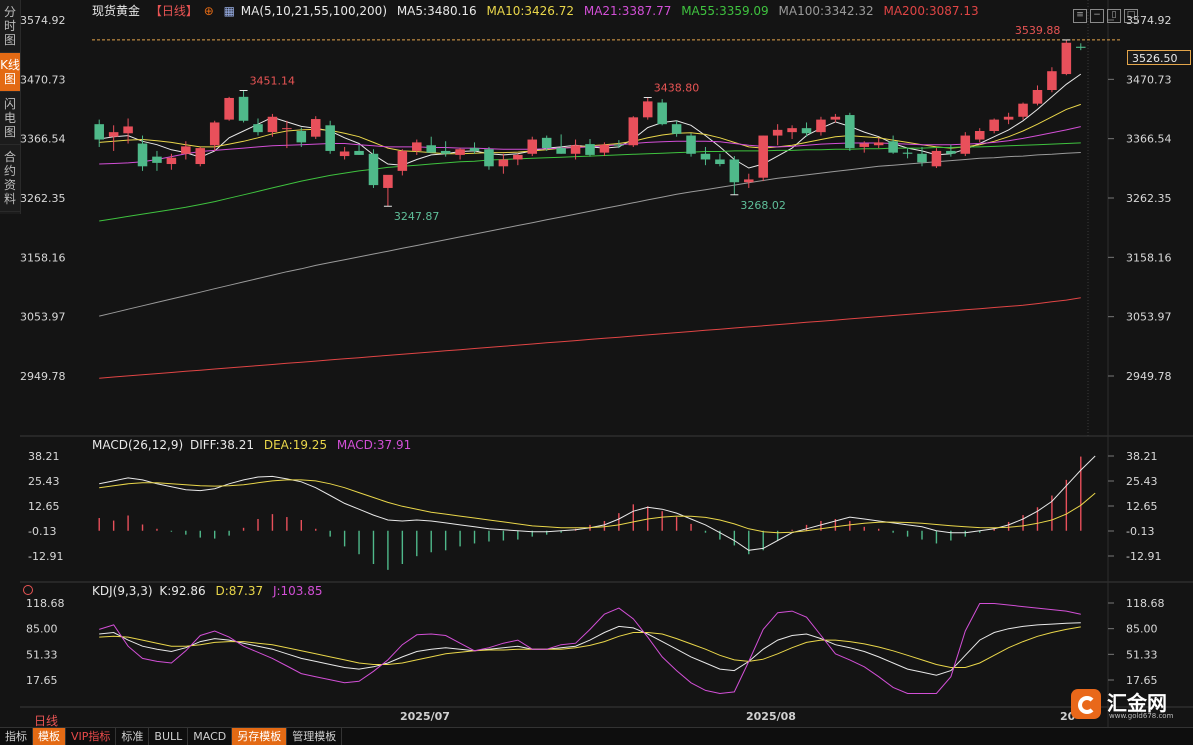 The width and height of the screenshot is (1193, 745). I want to click on gold678-logo: 汇金网 www.gold678.com, so click(1131, 706).